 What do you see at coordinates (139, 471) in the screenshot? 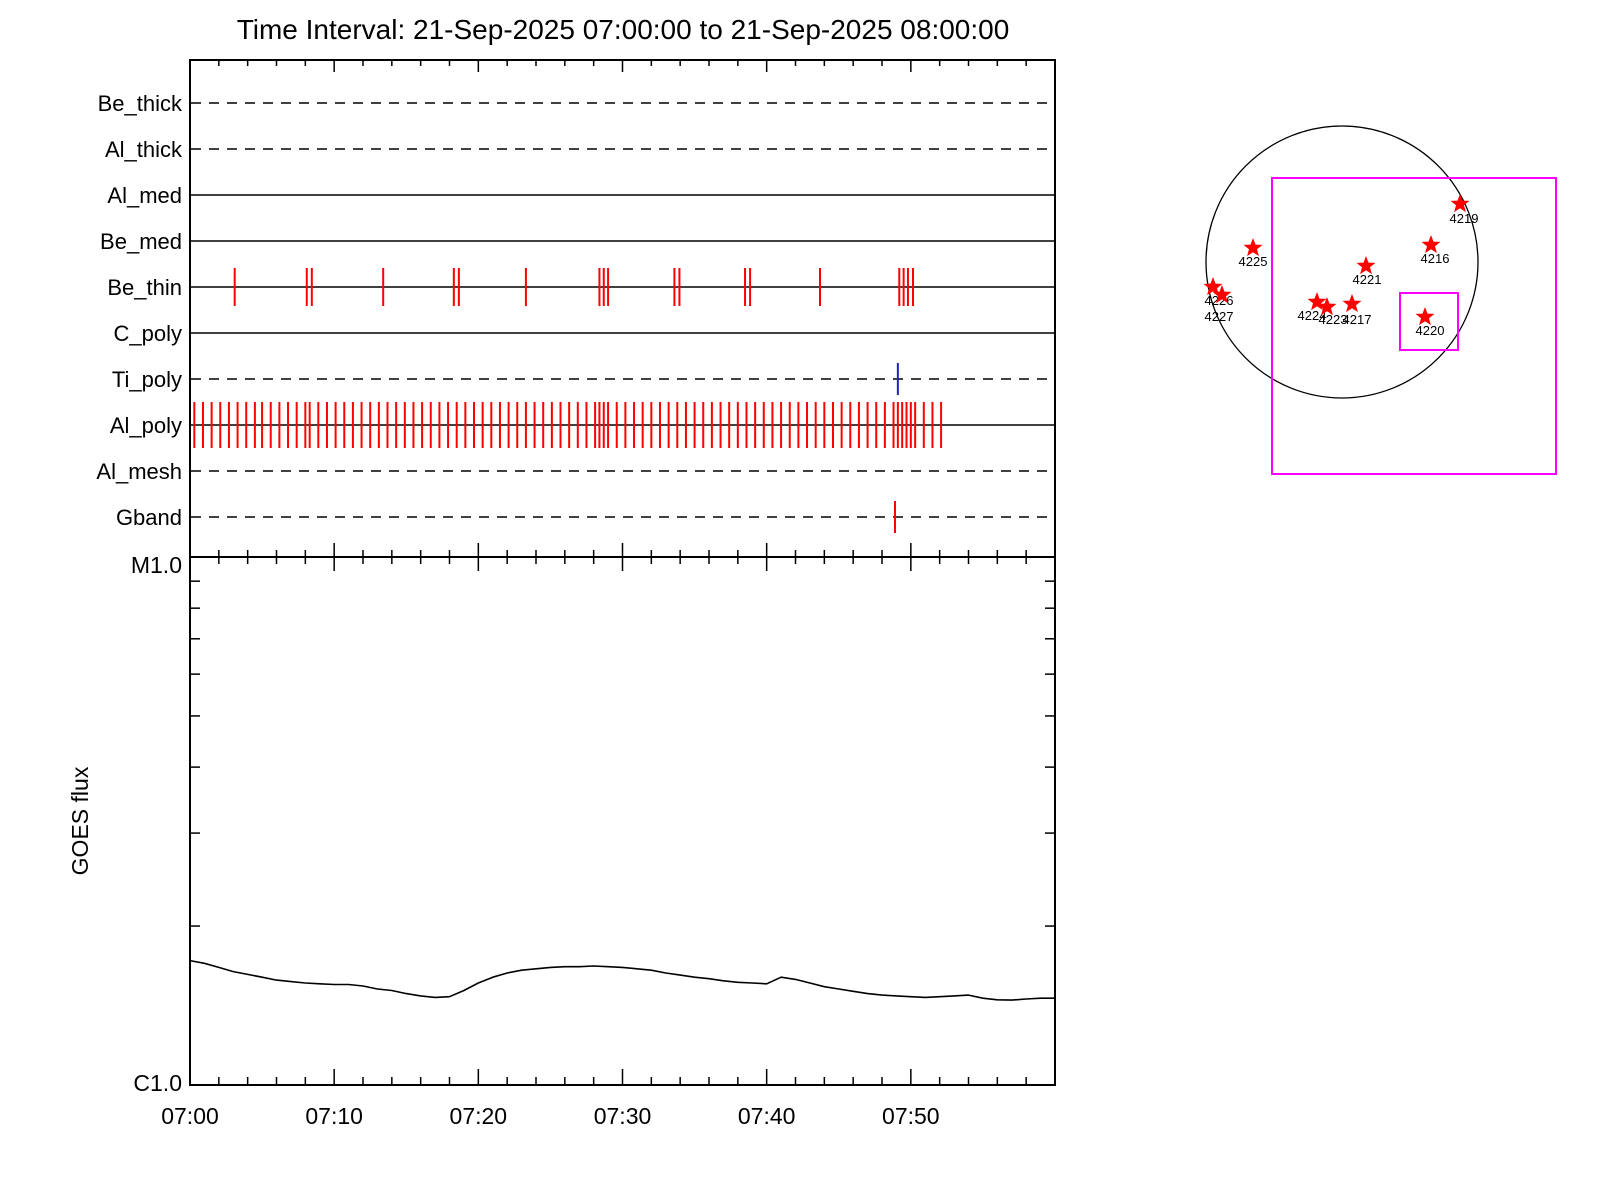
I see `filter-label-Al_mesh: Al_mesh` at bounding box center [139, 471].